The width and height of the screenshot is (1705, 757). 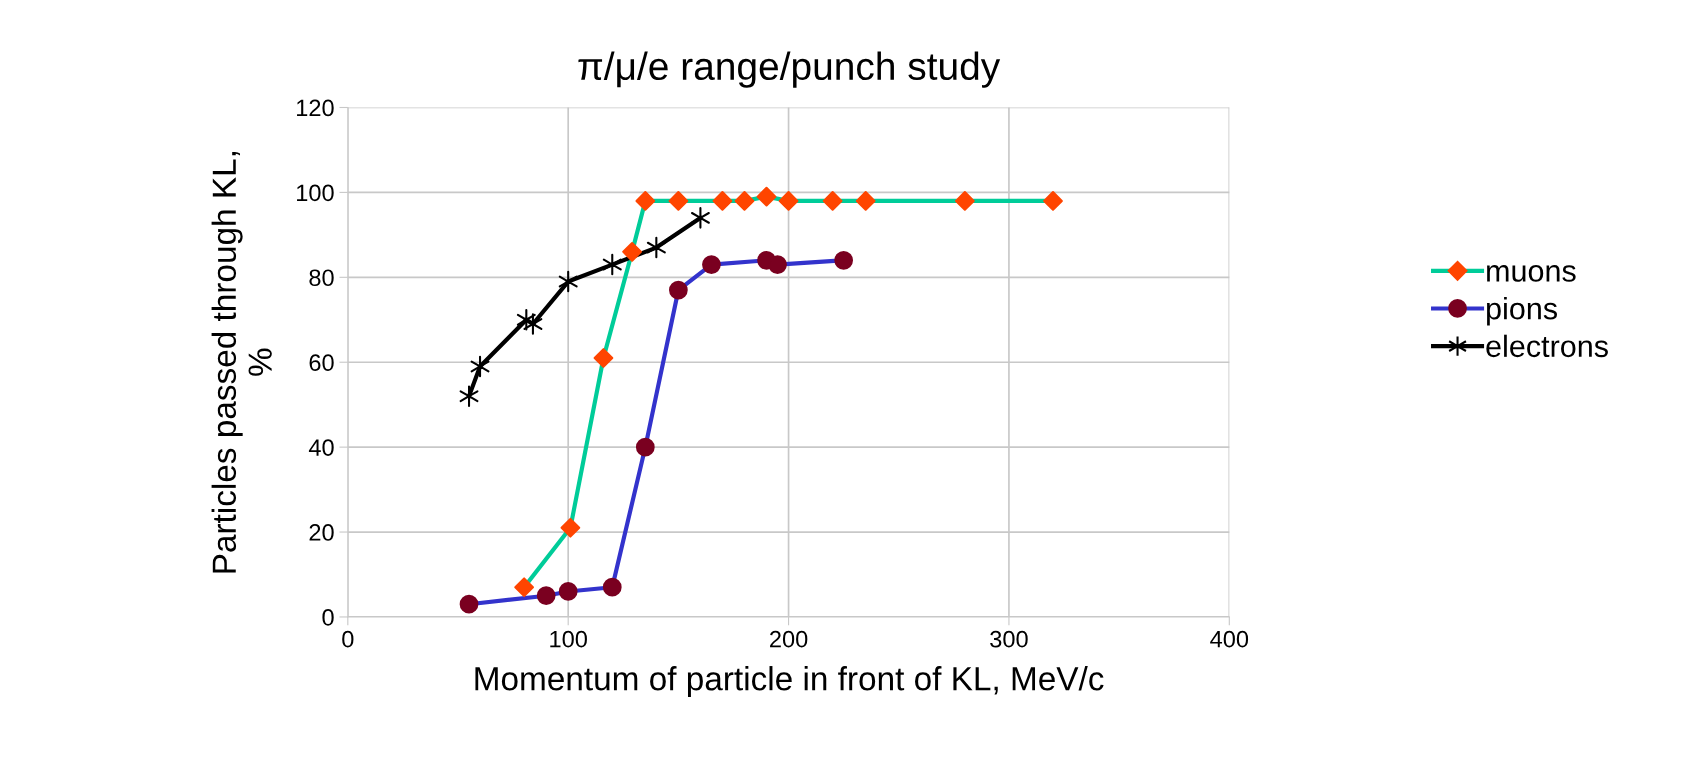 What do you see at coordinates (568, 639) in the screenshot?
I see `x-tick-label: 100` at bounding box center [568, 639].